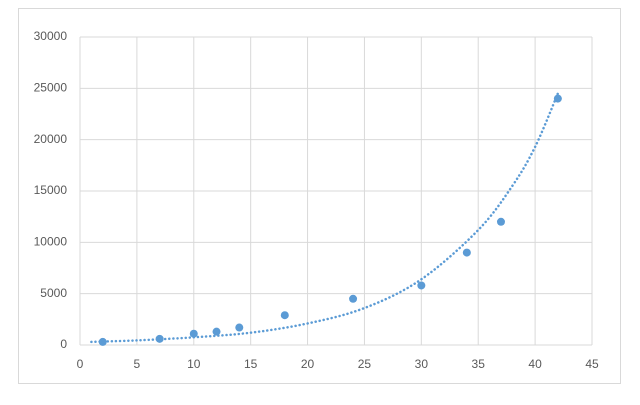  I want to click on y-tick-label: 30000, so click(51, 36).